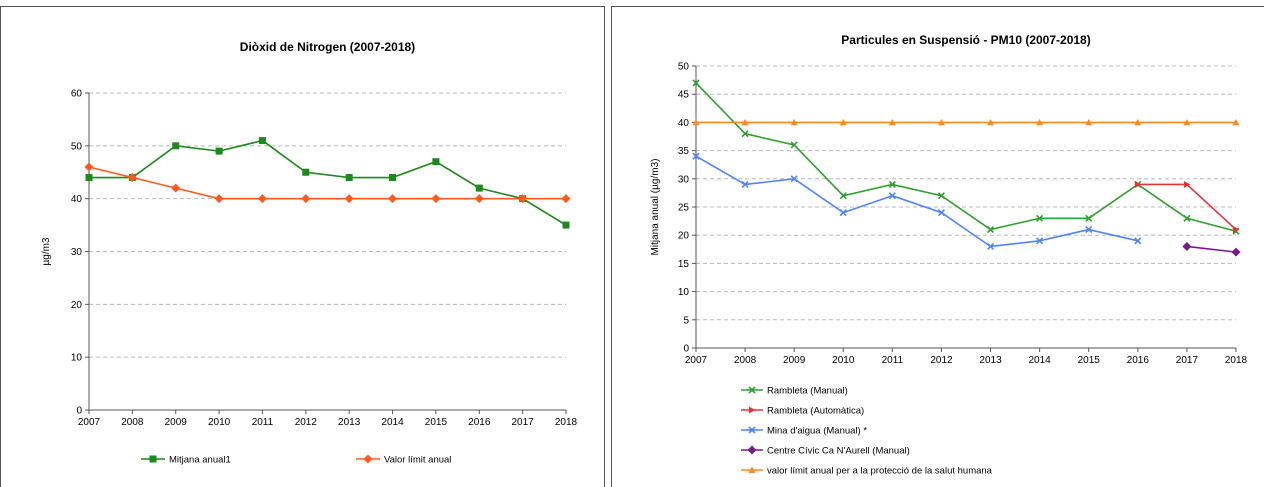  Describe the element at coordinates (176, 422) in the screenshot. I see `x-tick-label: 2009` at that location.